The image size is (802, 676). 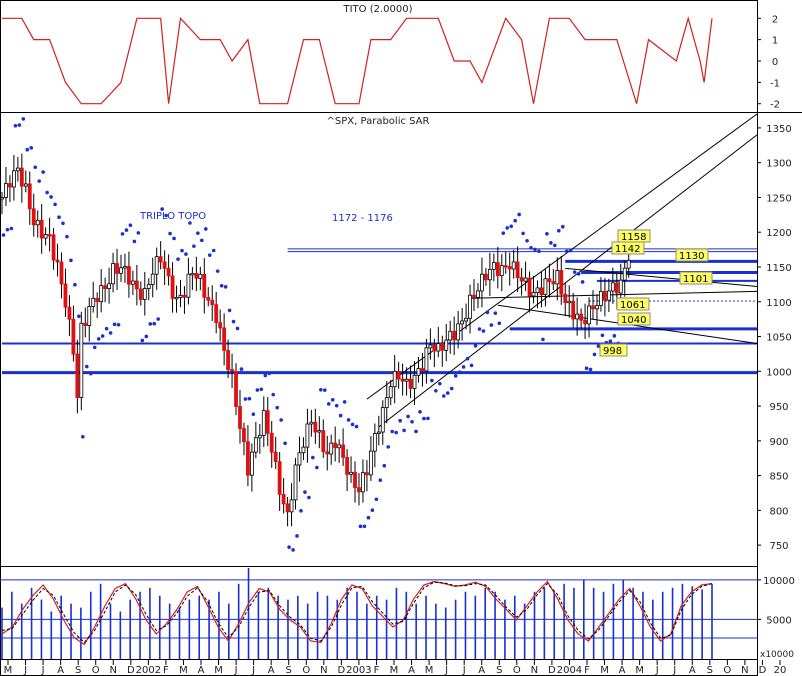 What do you see at coordinates (613, 350) in the screenshot?
I see `level-tag-998: 998` at bounding box center [613, 350].